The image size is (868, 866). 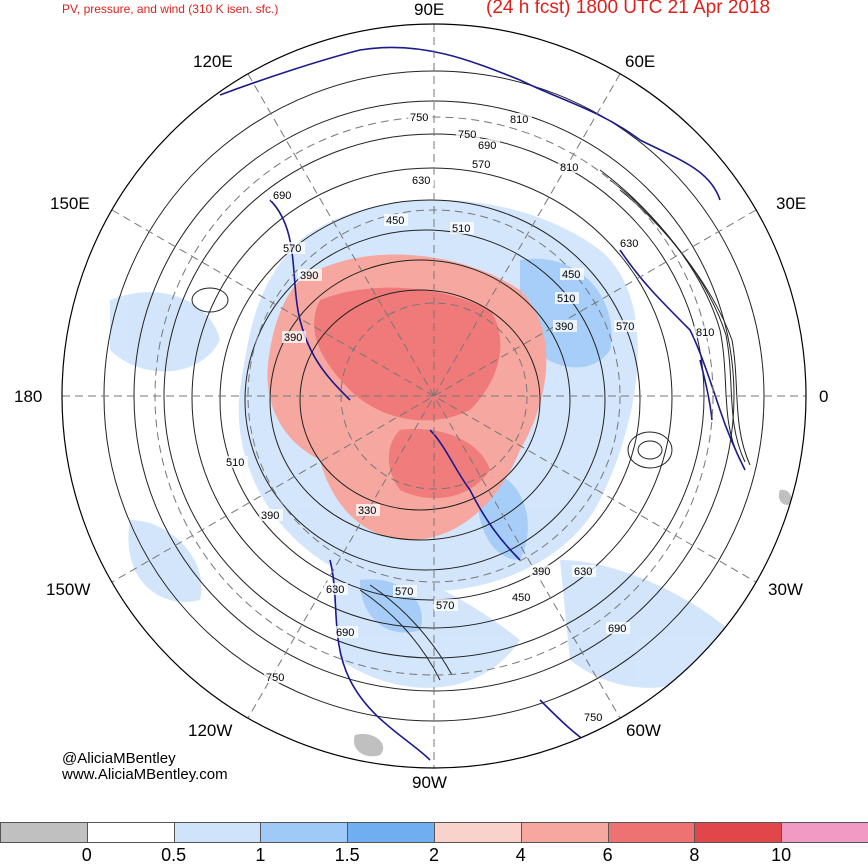 What do you see at coordinates (434, 843) in the screenshot?
I see `pv-colorbar: 0 0.5 1 1.5 2 4 6 8 10` at bounding box center [434, 843].